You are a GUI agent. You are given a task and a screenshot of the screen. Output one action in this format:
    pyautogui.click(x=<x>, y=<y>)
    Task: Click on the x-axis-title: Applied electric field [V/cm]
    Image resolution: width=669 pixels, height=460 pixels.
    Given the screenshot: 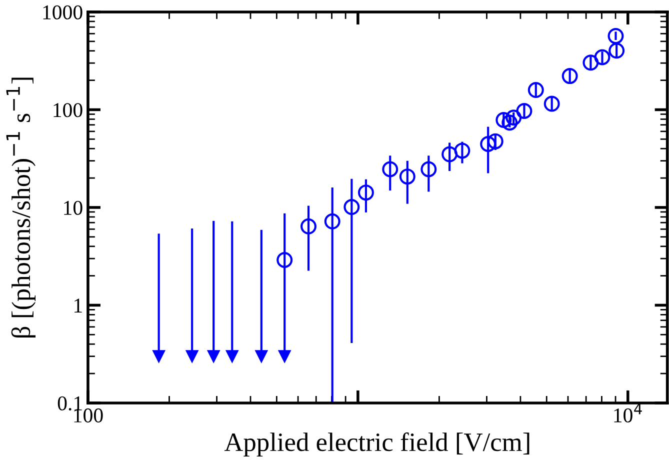 What is the action you would take?
    pyautogui.click(x=377, y=444)
    